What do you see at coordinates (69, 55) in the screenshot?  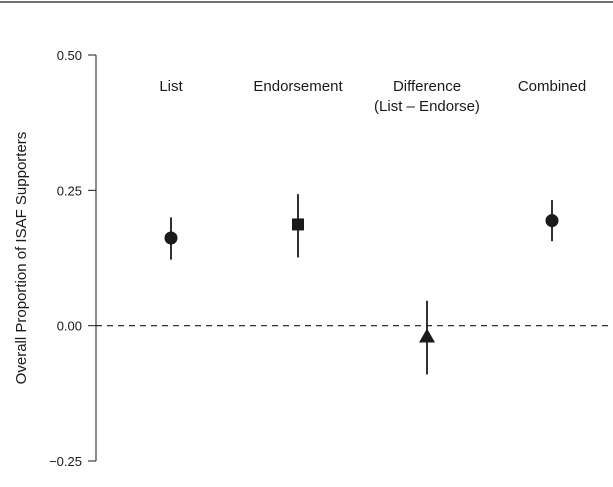 I see `y-tick-label: 0.50` at bounding box center [69, 55].